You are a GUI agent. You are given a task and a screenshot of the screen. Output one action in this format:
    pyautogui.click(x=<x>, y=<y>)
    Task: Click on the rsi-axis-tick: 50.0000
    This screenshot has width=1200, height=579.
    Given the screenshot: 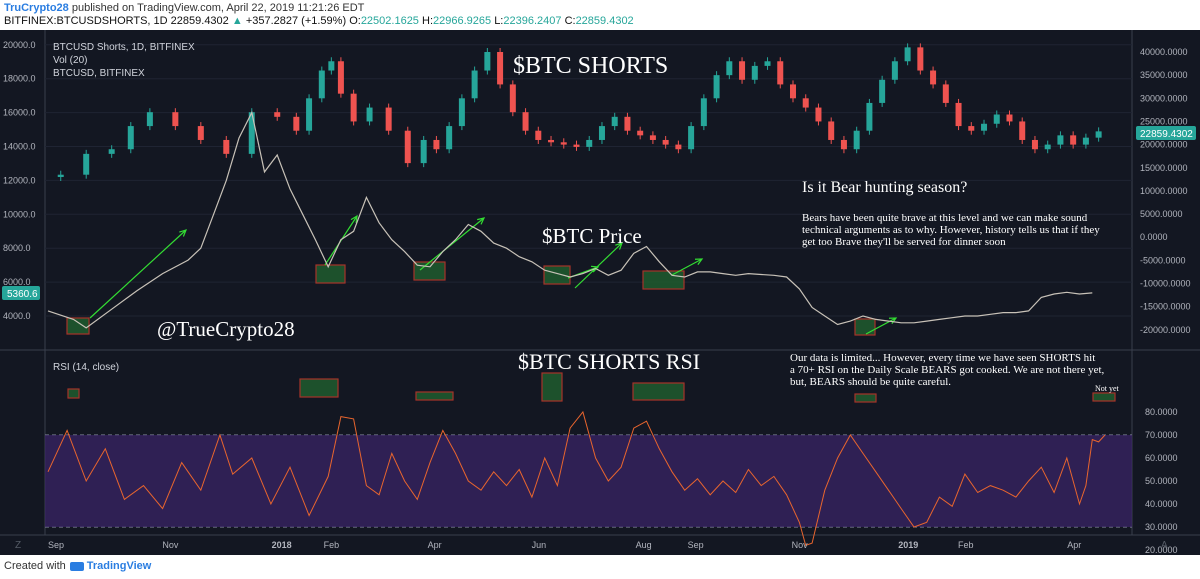 What is the action you would take?
    pyautogui.click(x=1161, y=481)
    